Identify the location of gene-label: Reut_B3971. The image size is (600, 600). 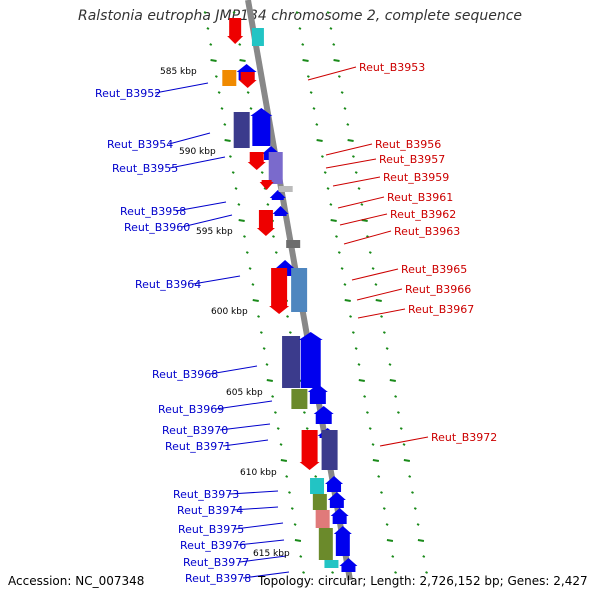
(198, 446).